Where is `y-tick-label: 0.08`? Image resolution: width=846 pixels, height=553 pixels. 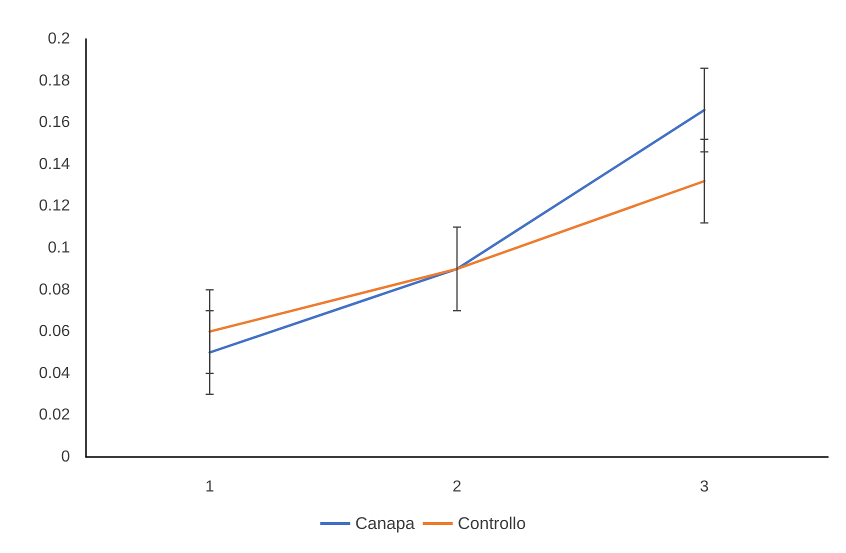
y-tick-label: 0.08 is located at coordinates (54, 289).